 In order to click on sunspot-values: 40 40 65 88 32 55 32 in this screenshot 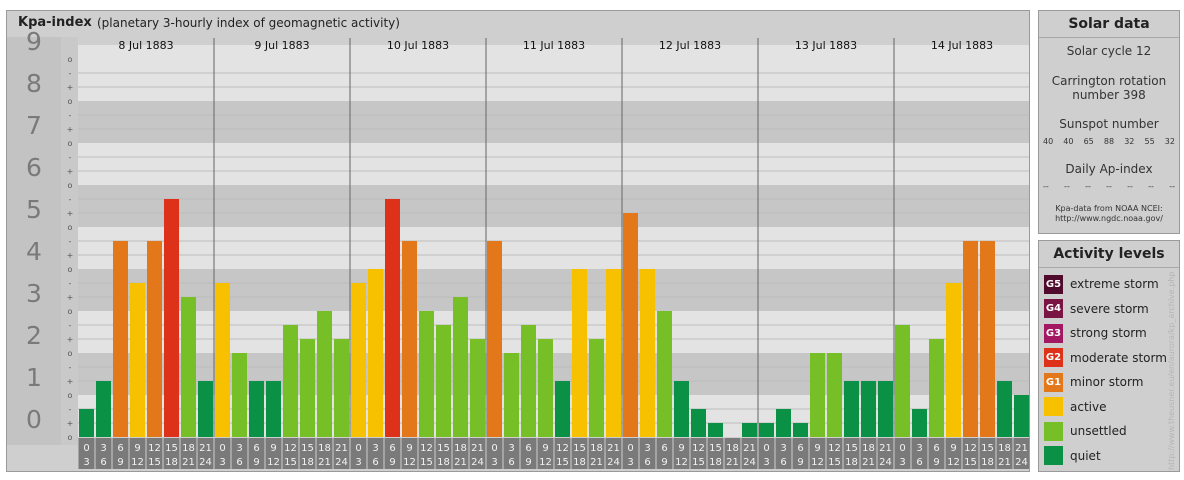, I will do `click(1109, 141)`.